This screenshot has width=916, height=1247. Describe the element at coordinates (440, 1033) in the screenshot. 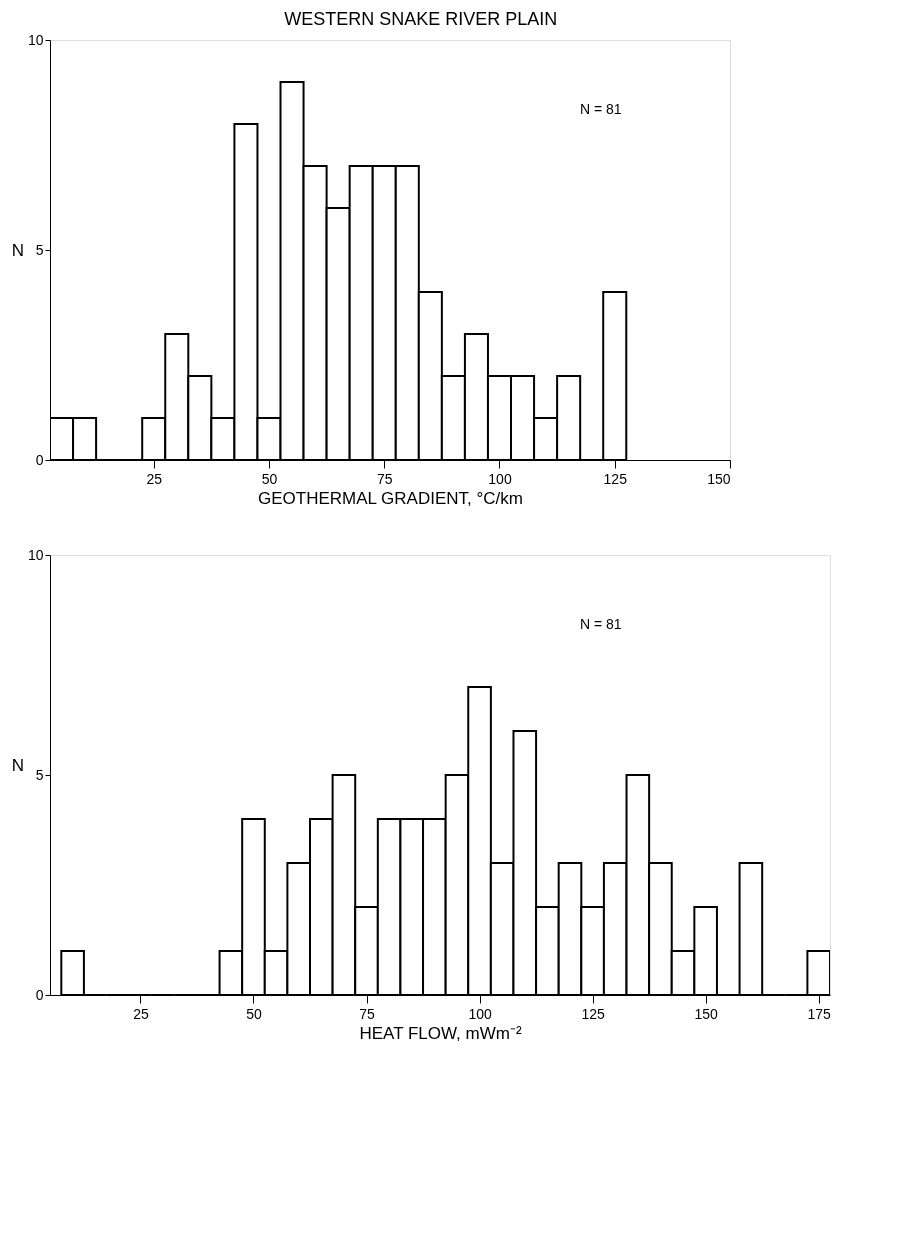

I see `x-axis-title: HEAT FLOW, mWm⁻²` at that location.